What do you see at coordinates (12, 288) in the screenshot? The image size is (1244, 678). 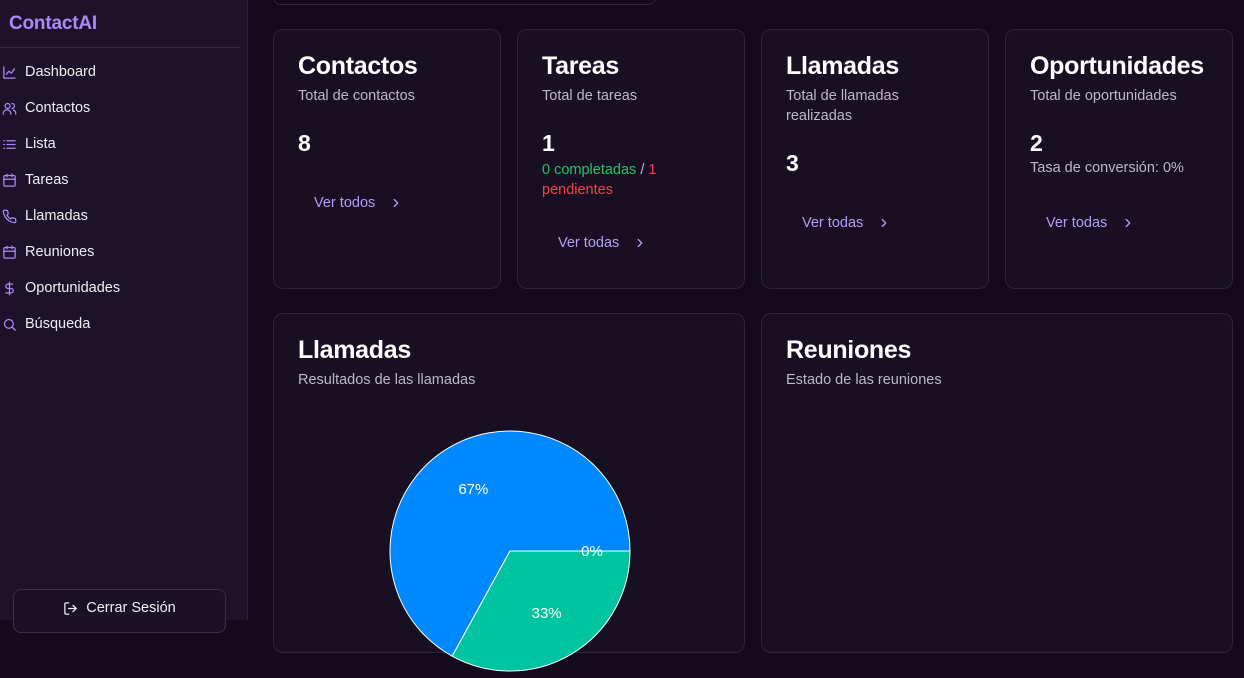 I see `dollar-icon` at bounding box center [12, 288].